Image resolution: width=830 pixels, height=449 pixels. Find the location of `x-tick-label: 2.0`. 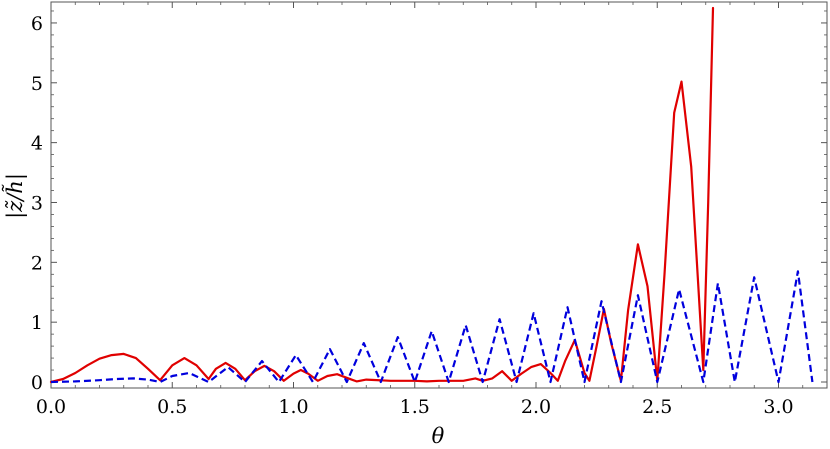

x-tick-label: 2.0 is located at coordinates (536, 407).